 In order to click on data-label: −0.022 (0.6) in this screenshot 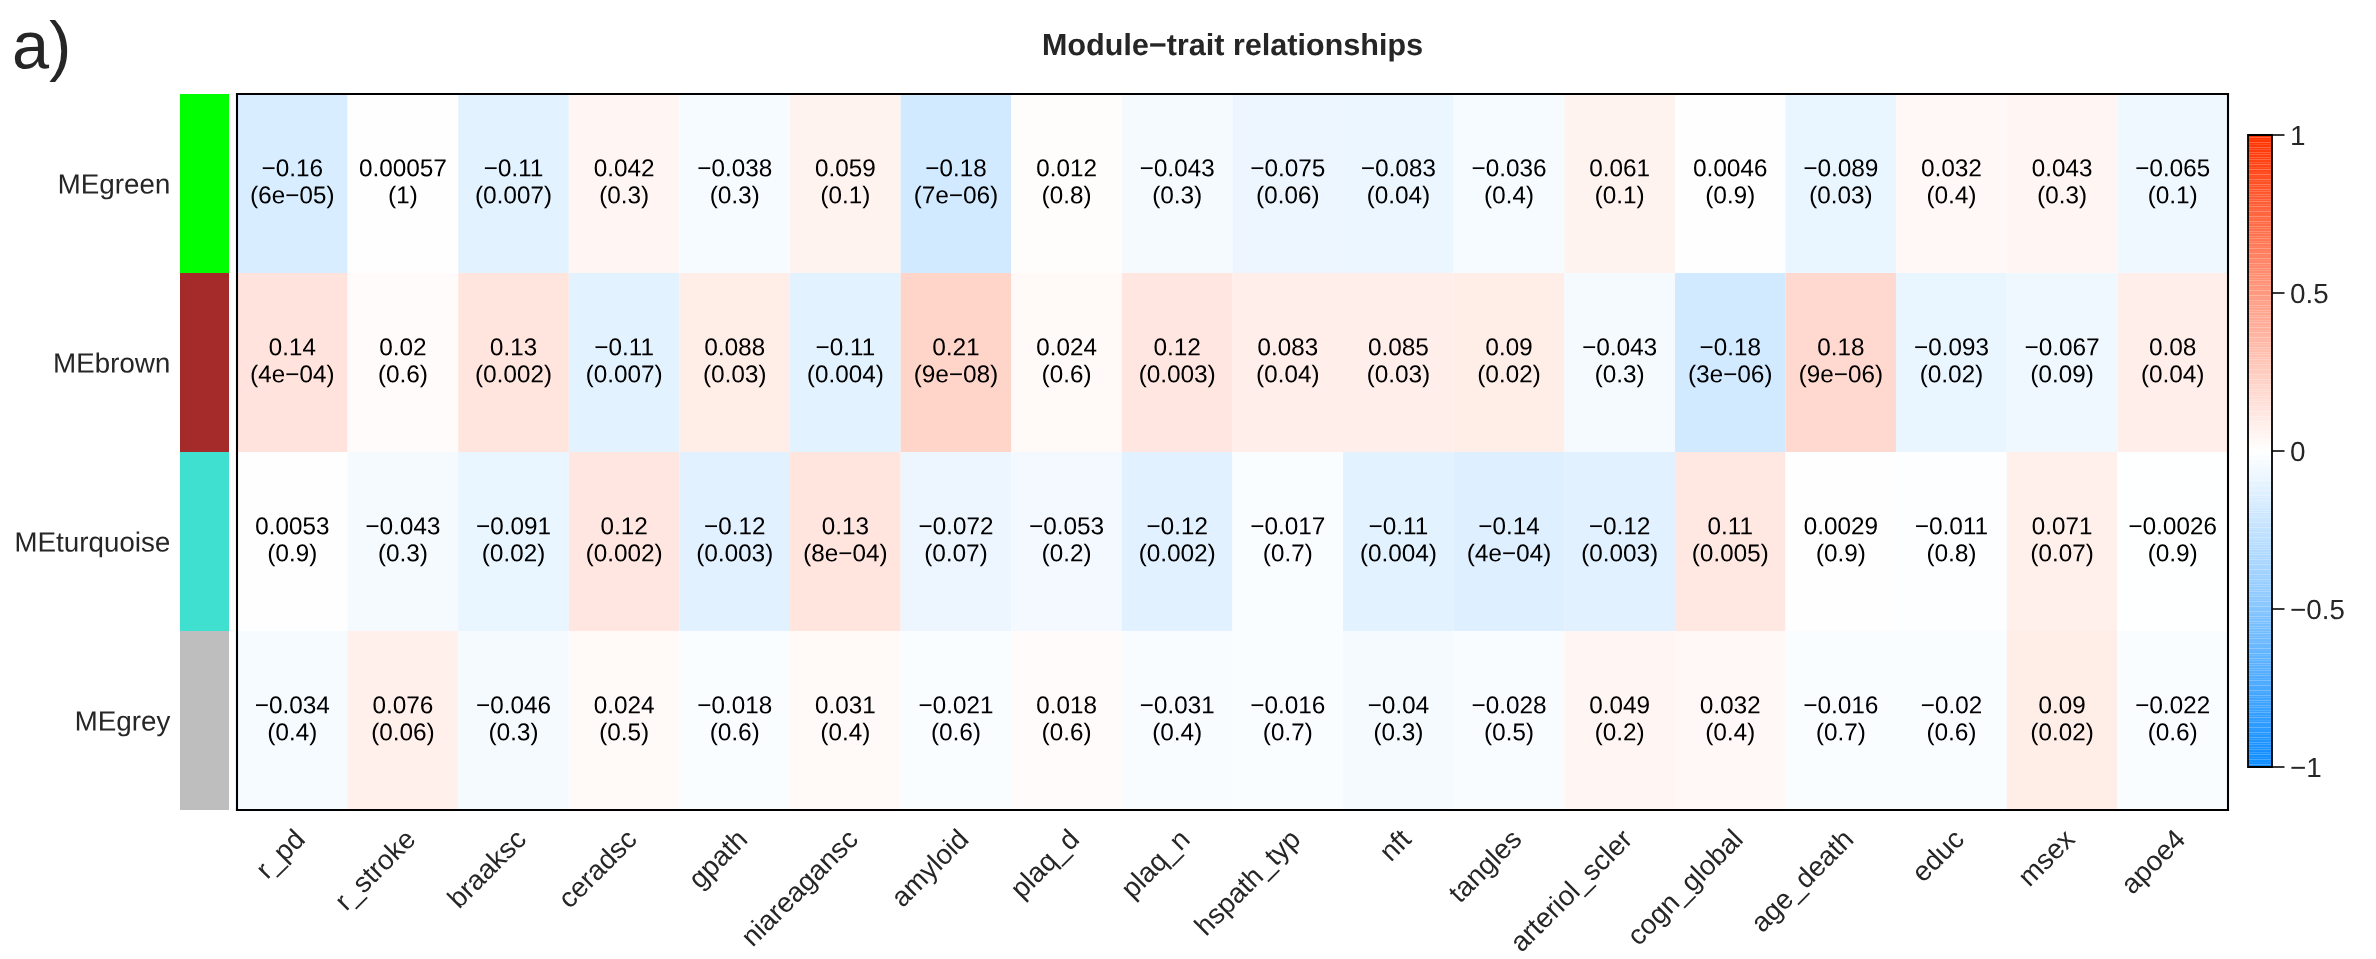, I will do `click(2172, 721)`.